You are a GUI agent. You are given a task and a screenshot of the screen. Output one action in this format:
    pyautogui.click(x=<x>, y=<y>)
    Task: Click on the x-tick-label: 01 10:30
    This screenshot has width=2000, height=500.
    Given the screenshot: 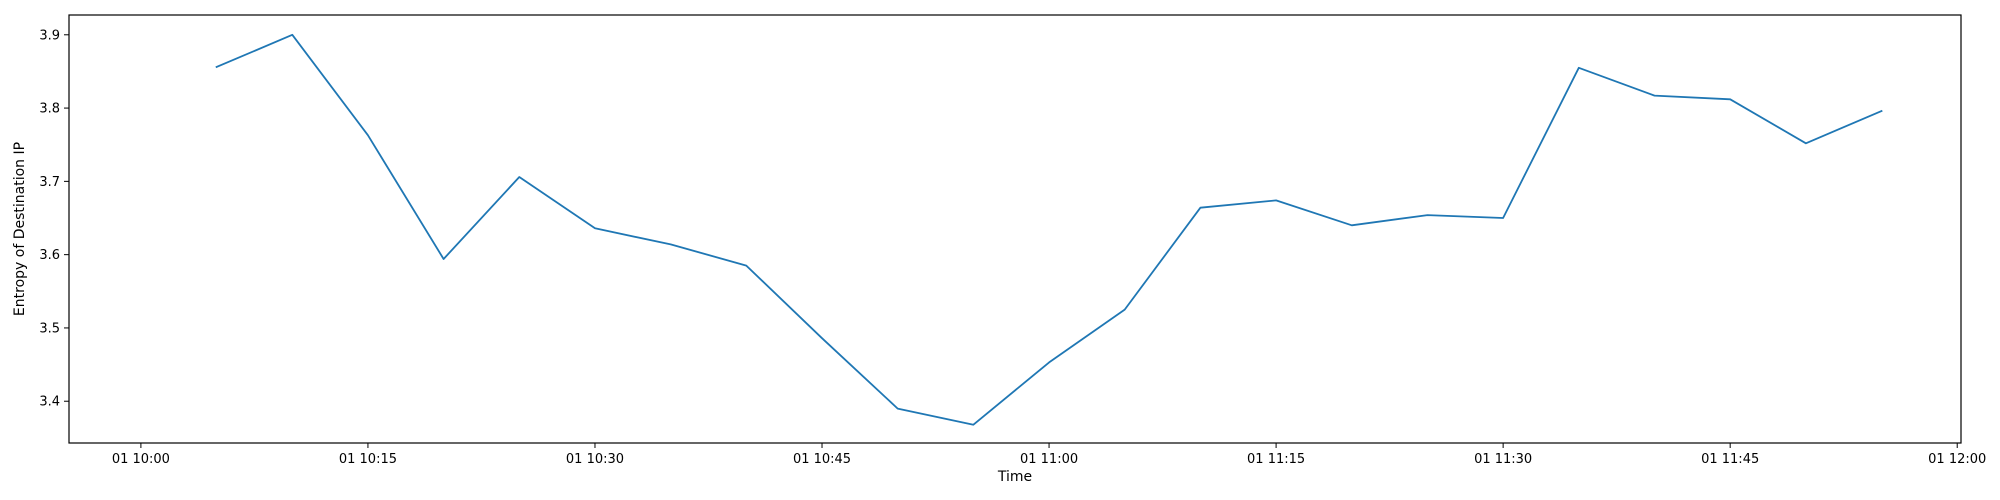 What is the action you would take?
    pyautogui.click(x=595, y=459)
    